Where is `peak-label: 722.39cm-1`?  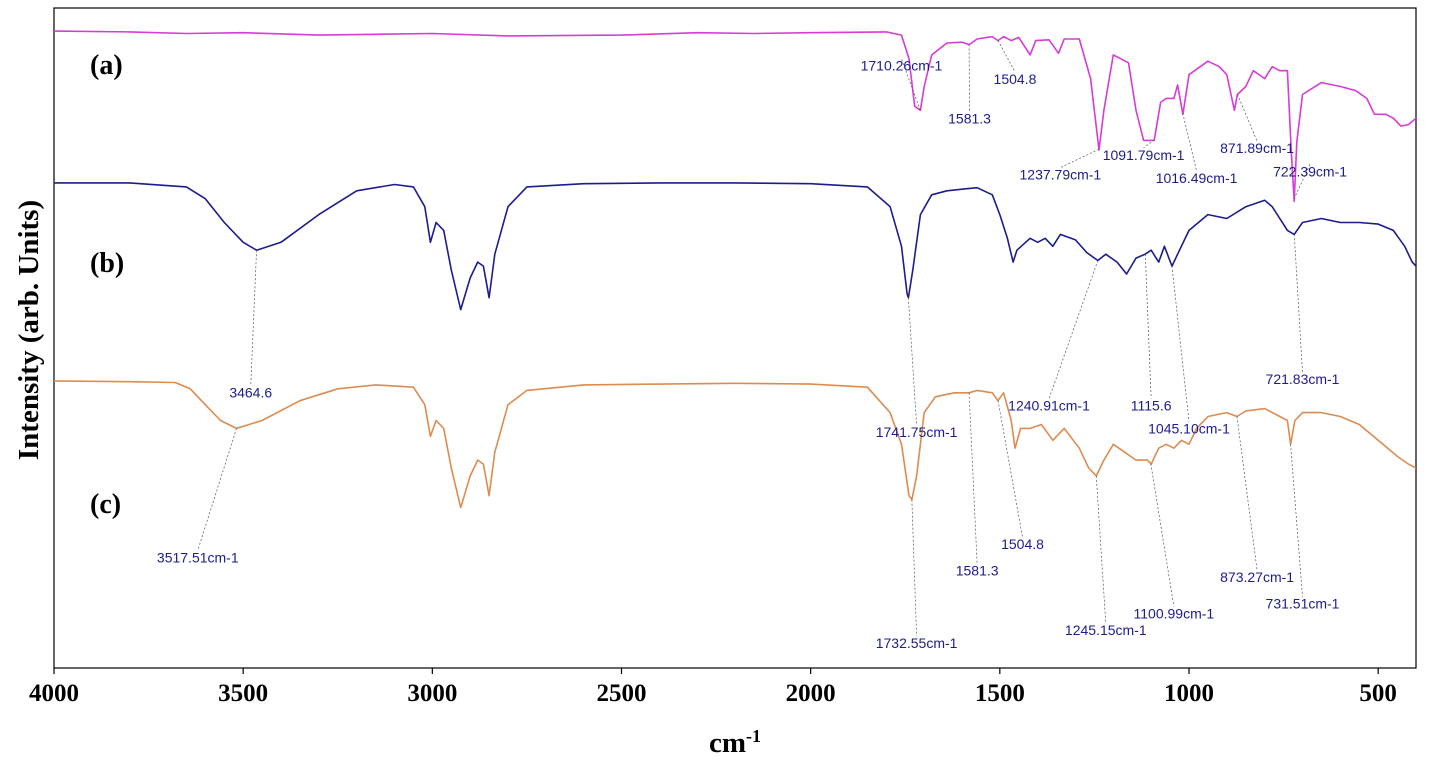 peak-label: 722.39cm-1 is located at coordinates (1310, 171).